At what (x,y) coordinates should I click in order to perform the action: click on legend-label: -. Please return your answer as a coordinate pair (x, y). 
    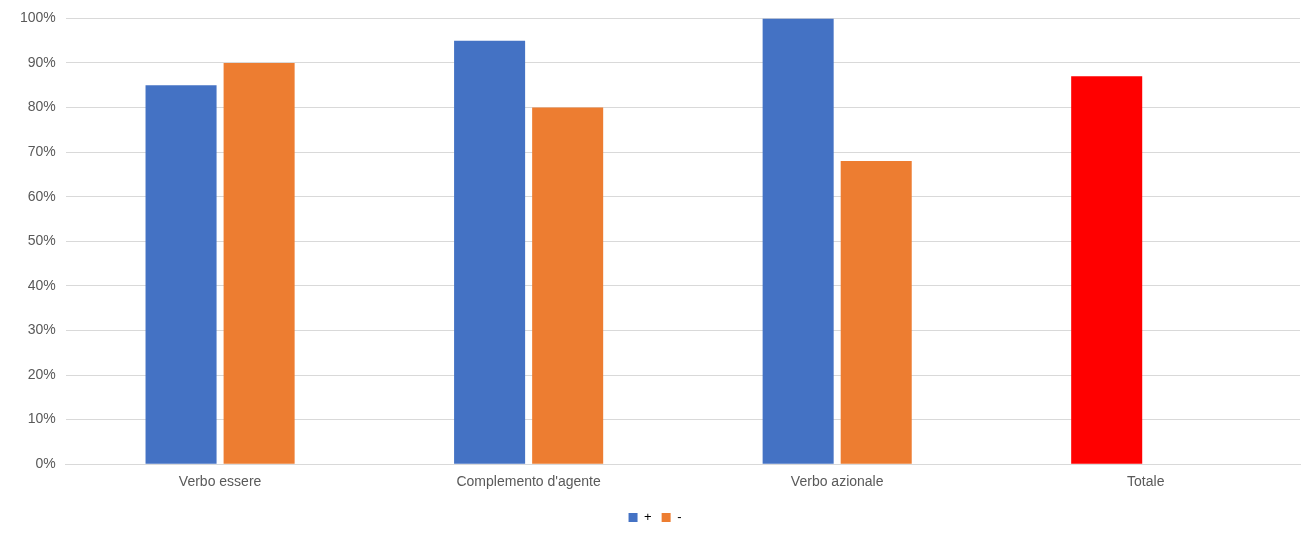
    Looking at the image, I should click on (679, 517).